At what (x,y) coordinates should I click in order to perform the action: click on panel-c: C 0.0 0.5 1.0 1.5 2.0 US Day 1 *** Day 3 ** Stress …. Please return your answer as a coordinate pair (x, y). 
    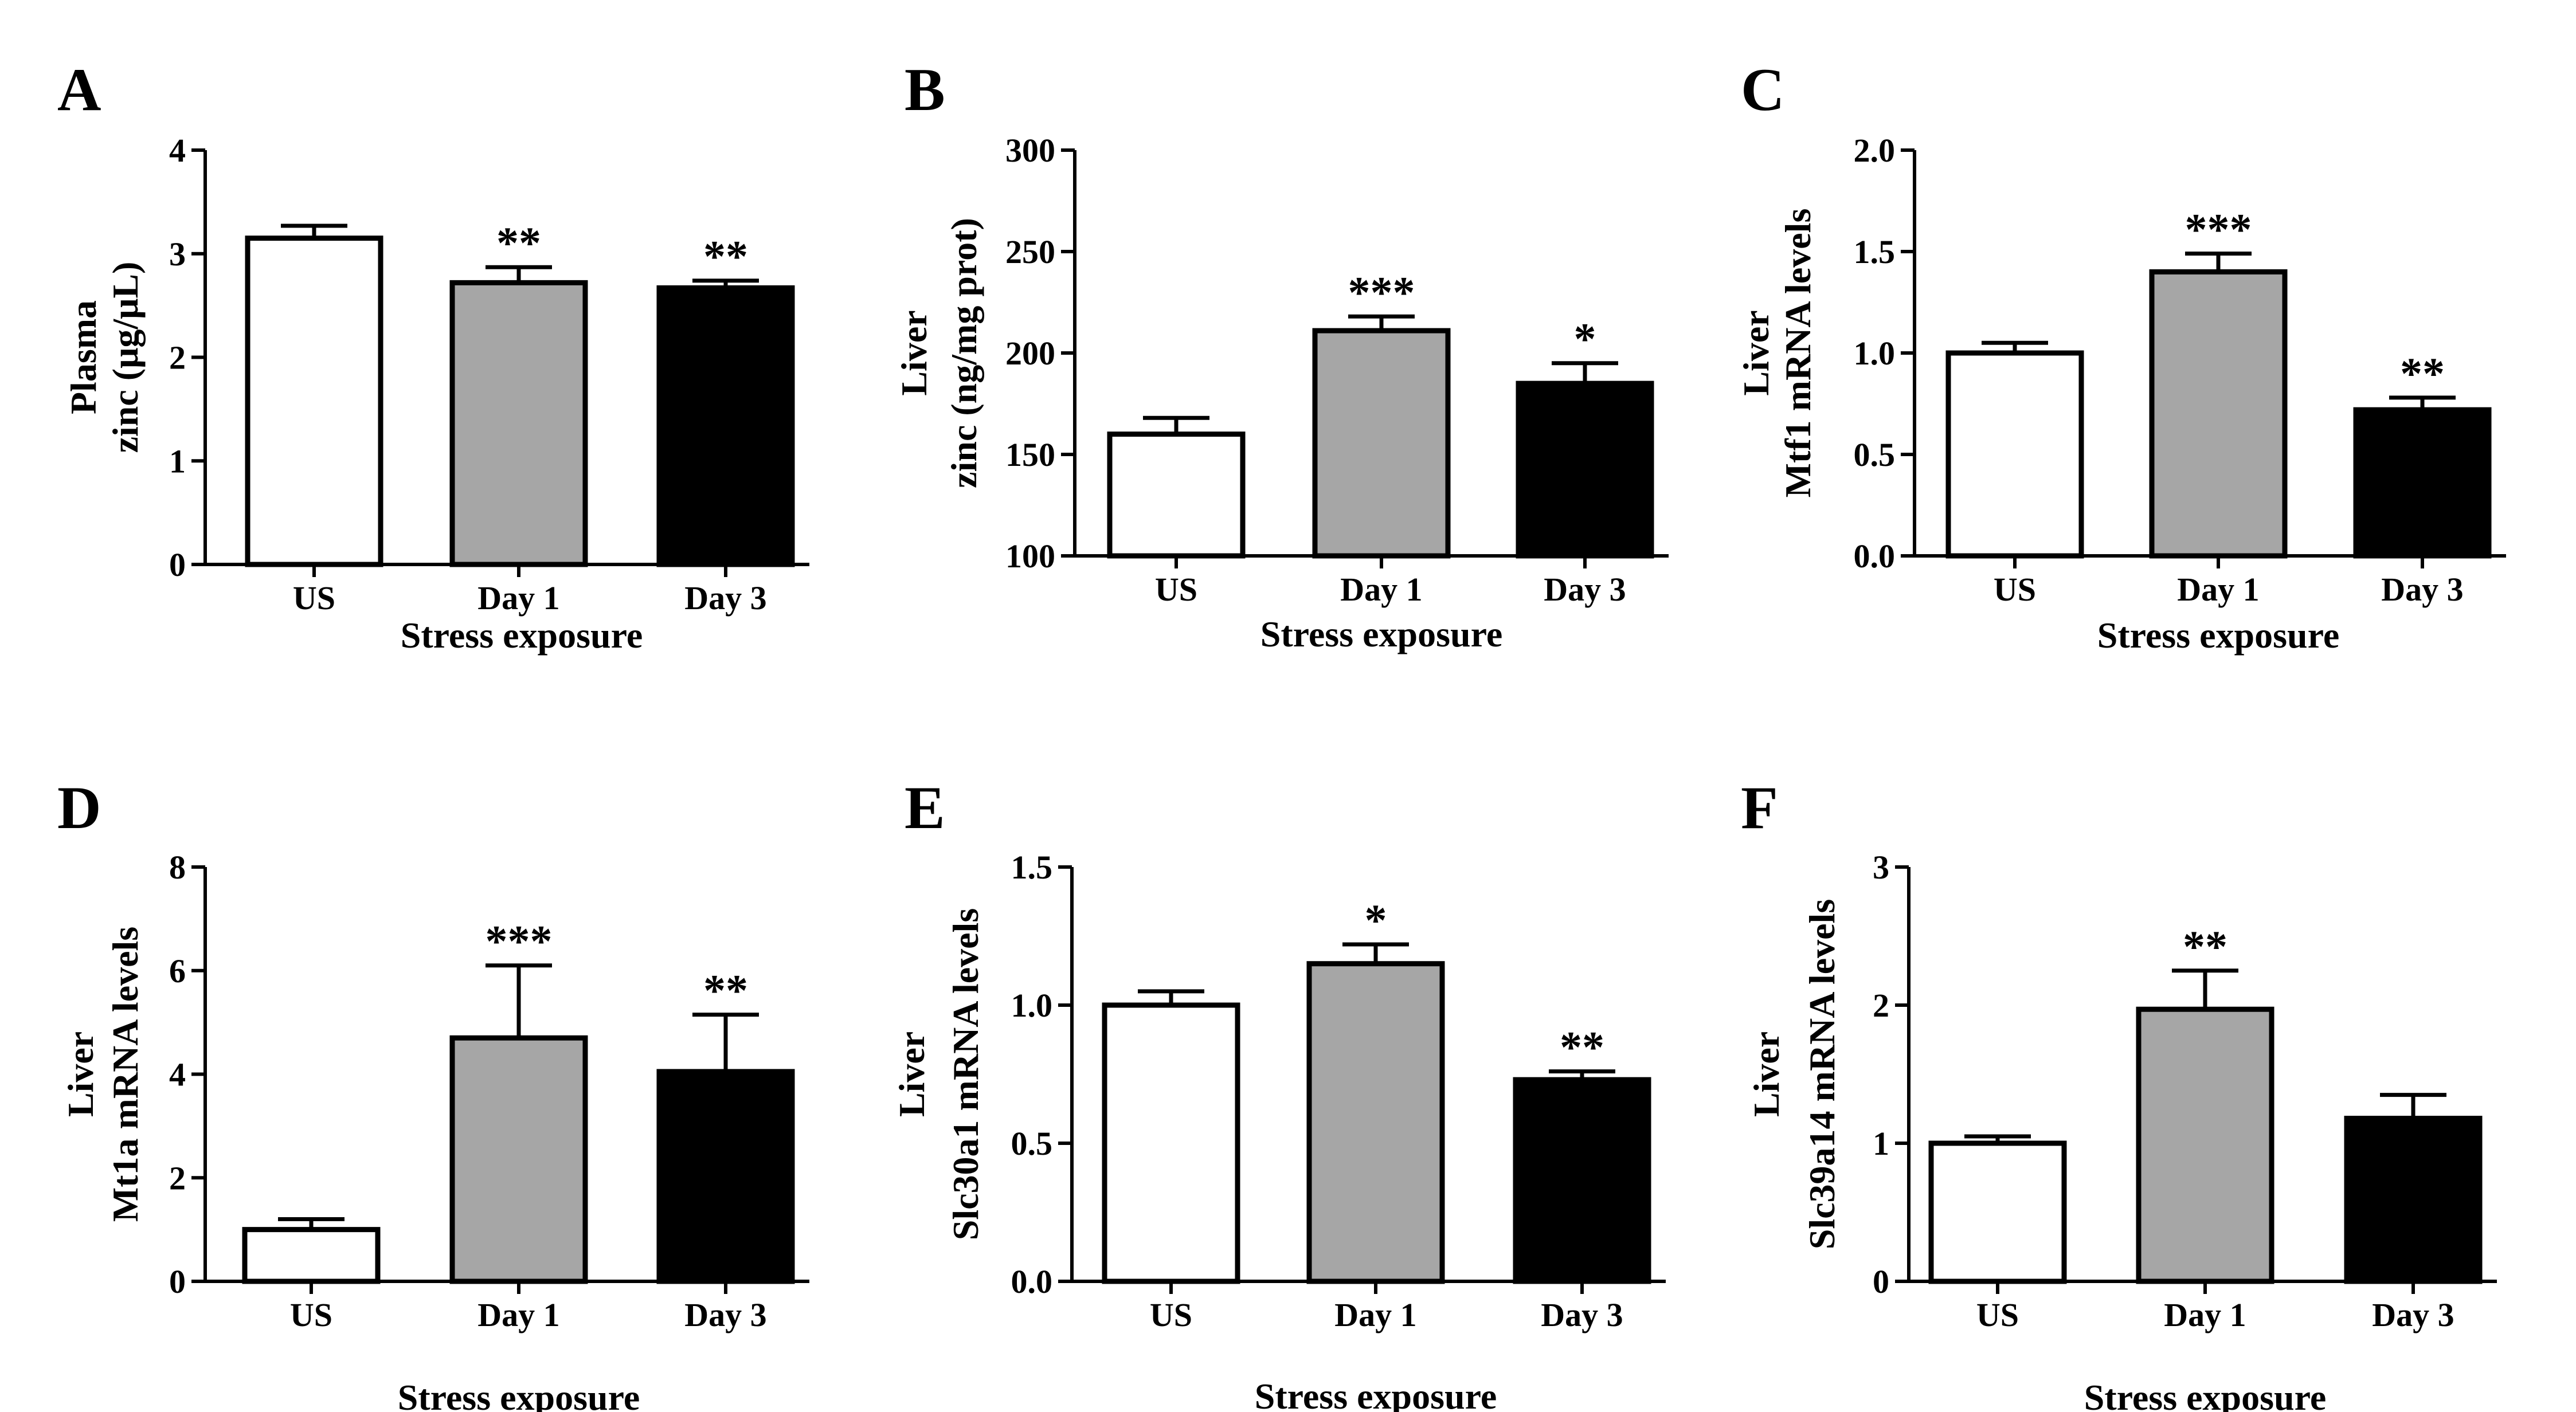
    Looking at the image, I should click on (2121, 356).